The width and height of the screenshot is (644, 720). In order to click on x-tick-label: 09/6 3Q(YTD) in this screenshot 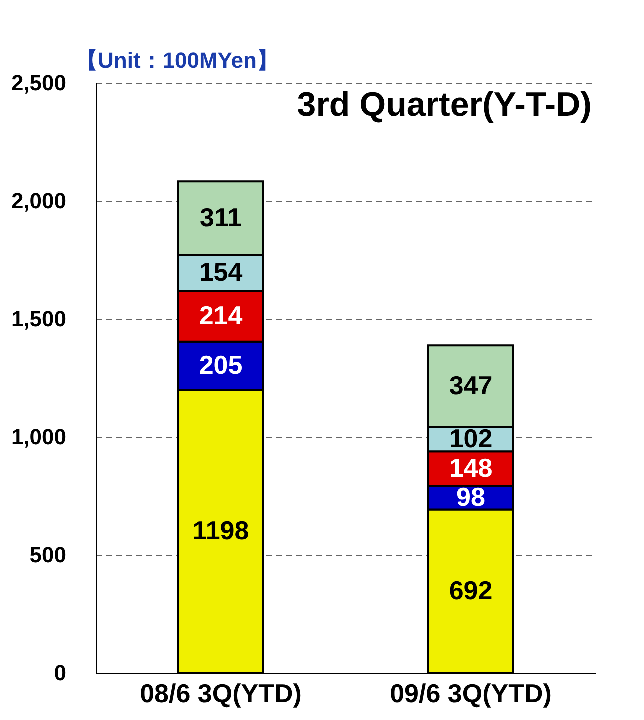, I will do `click(471, 693)`.